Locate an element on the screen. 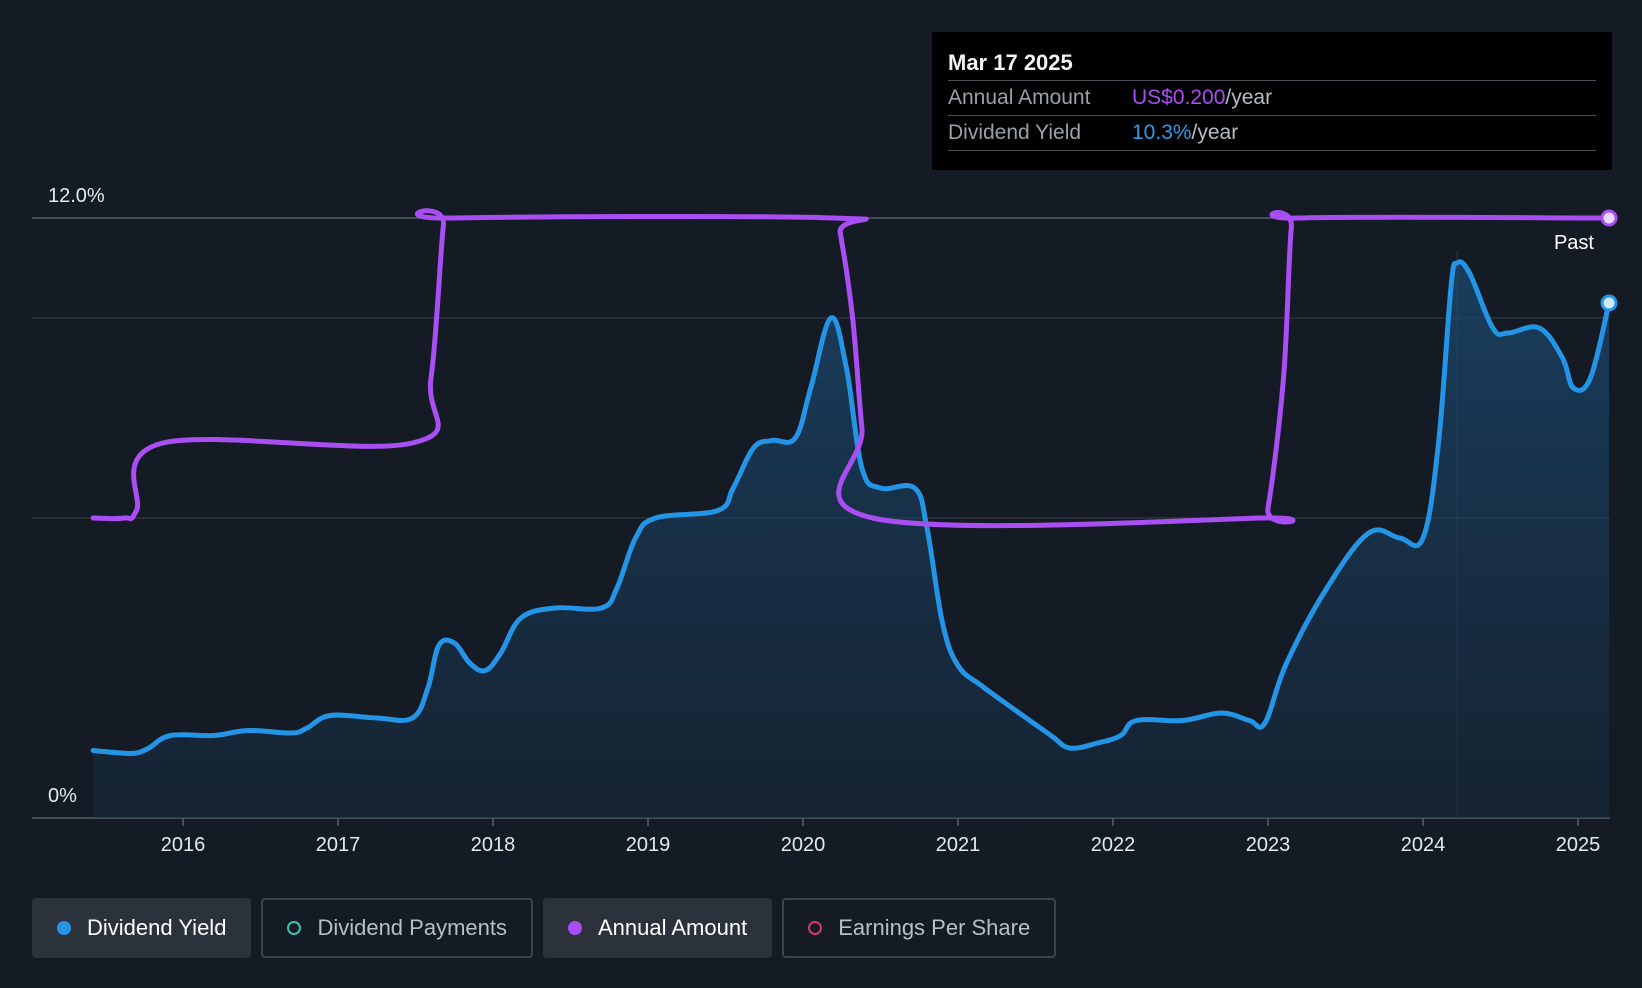 Image resolution: width=1642 pixels, height=988 pixels. x-tick-label: 2019 is located at coordinates (648, 845).